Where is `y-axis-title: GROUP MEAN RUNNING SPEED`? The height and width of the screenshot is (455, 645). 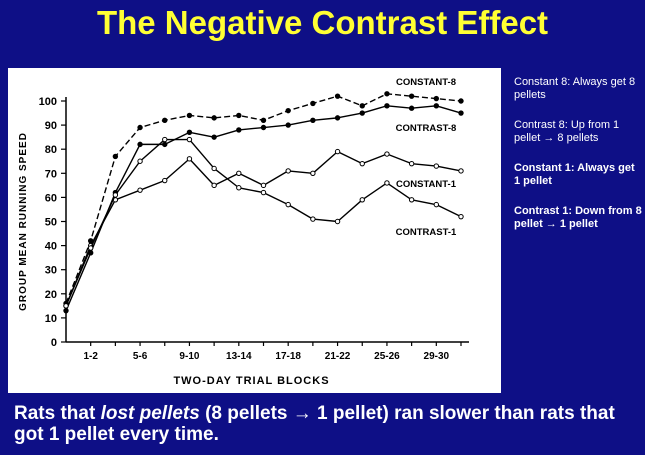
y-axis-title: GROUP MEAN RUNNING SPEED is located at coordinates (23, 221).